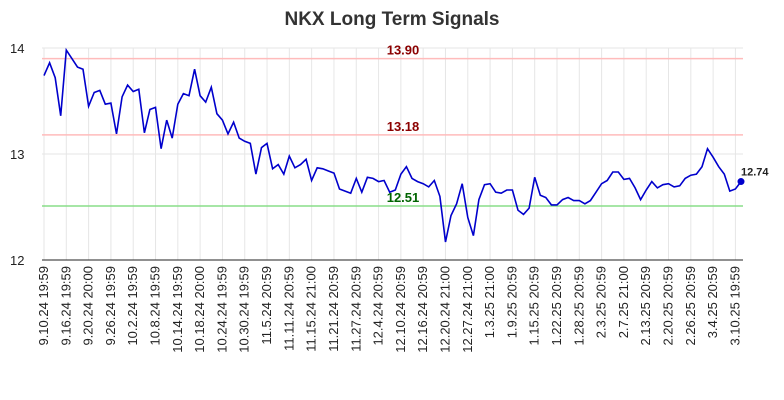 The width and height of the screenshot is (784, 400). What do you see at coordinates (199, 309) in the screenshot?
I see `x-tick-label: 10.18.24 20:00` at bounding box center [199, 309].